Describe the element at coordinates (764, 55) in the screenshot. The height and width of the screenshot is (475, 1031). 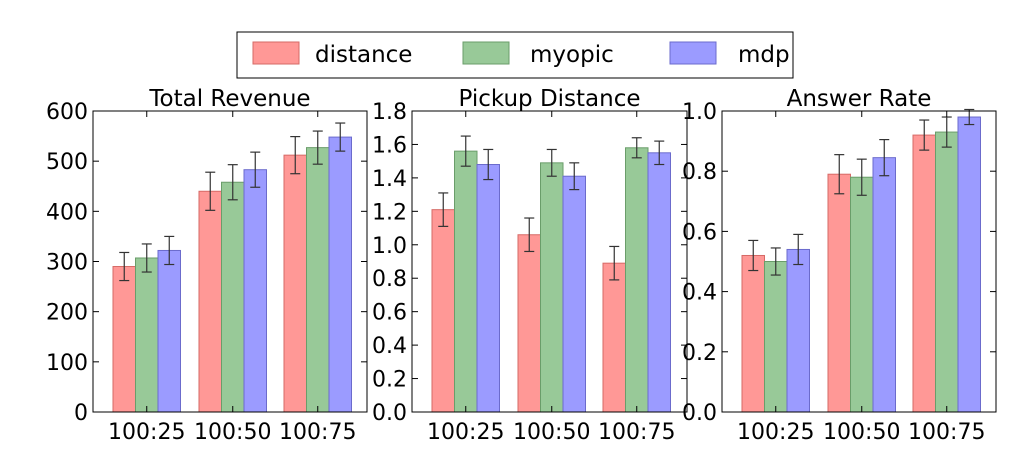
I see `legend-label-mdp: mdp` at that location.